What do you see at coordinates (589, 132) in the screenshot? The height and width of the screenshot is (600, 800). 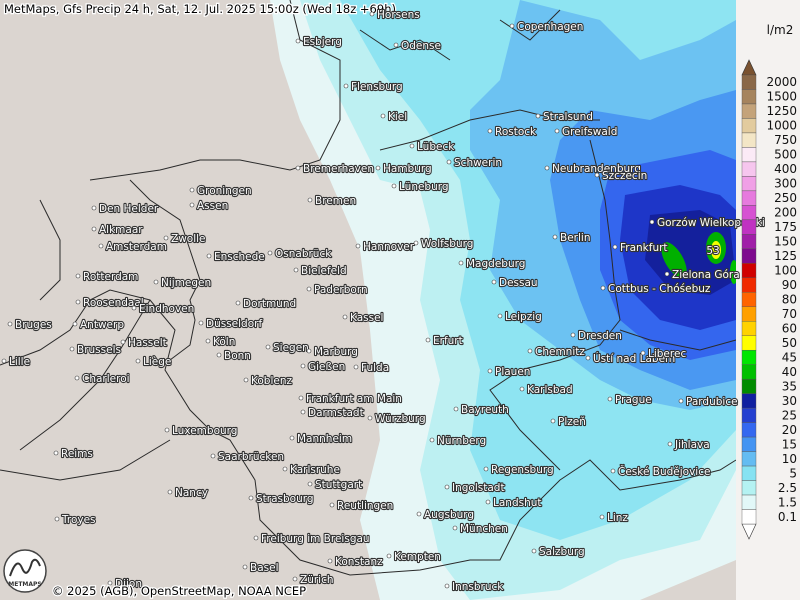 I see `city-label: Greifswald` at bounding box center [589, 132].